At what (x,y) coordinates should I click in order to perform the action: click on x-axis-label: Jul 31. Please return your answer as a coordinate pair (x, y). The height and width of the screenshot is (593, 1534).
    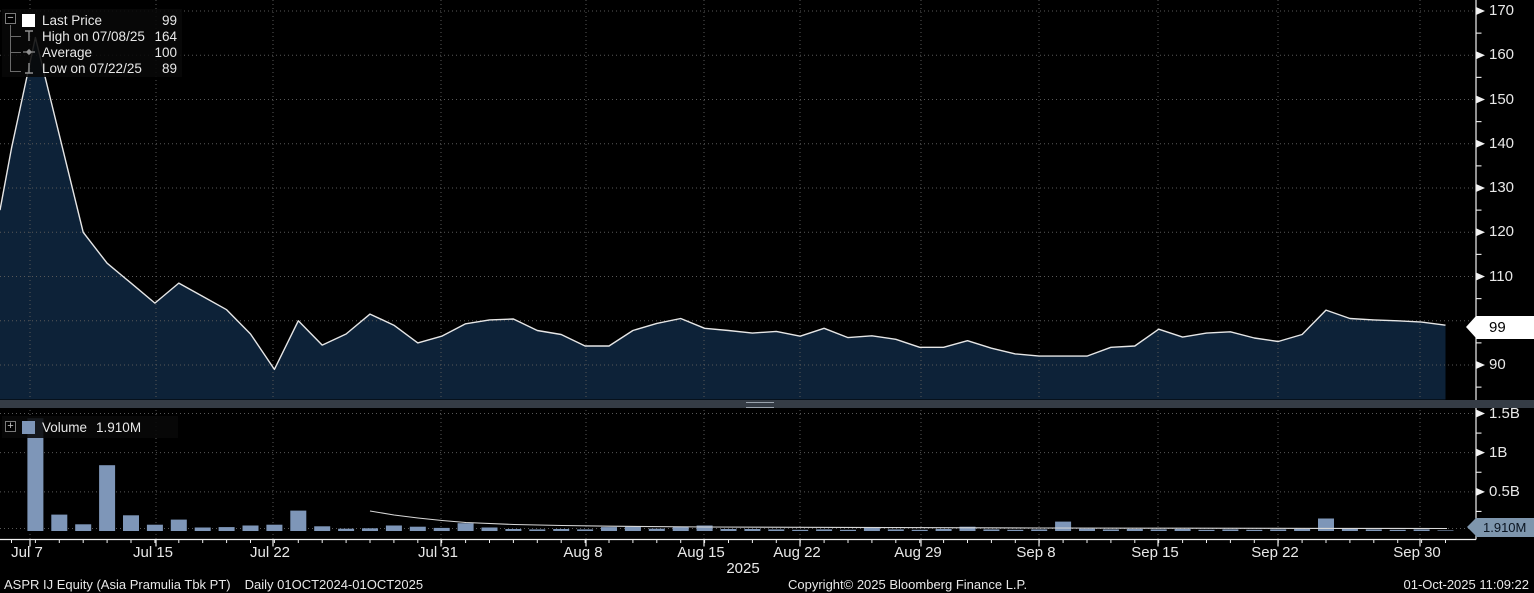
    Looking at the image, I should click on (438, 552).